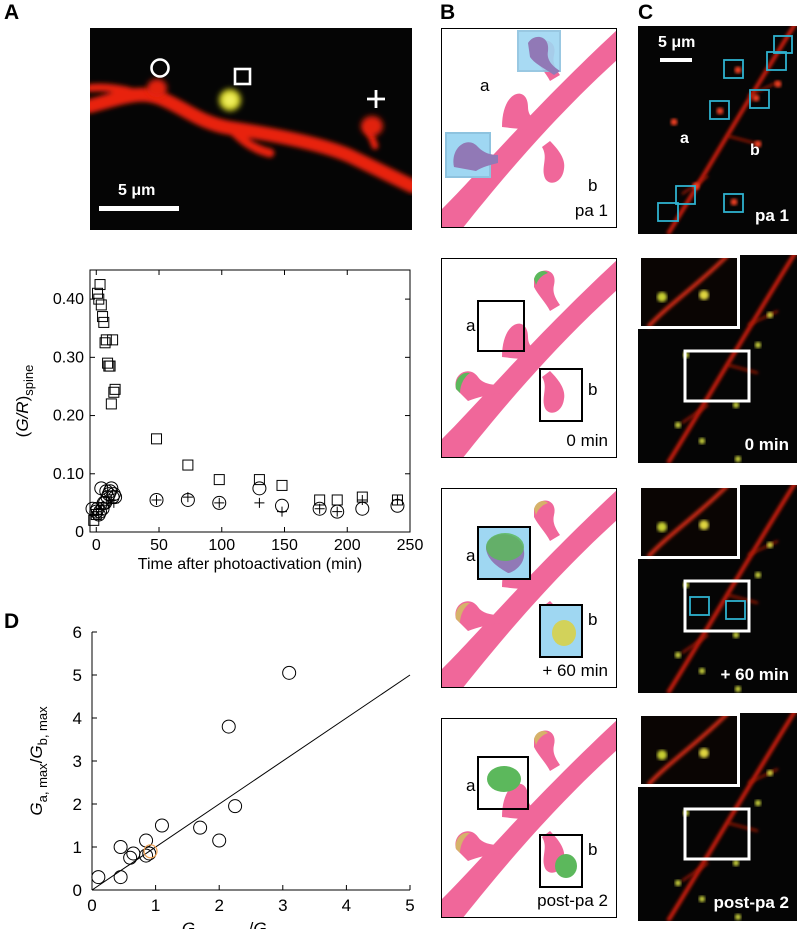 This screenshot has height=929, width=797. What do you see at coordinates (282, 905) in the screenshot?
I see `chart-d-xtick-label: 3` at bounding box center [282, 905].